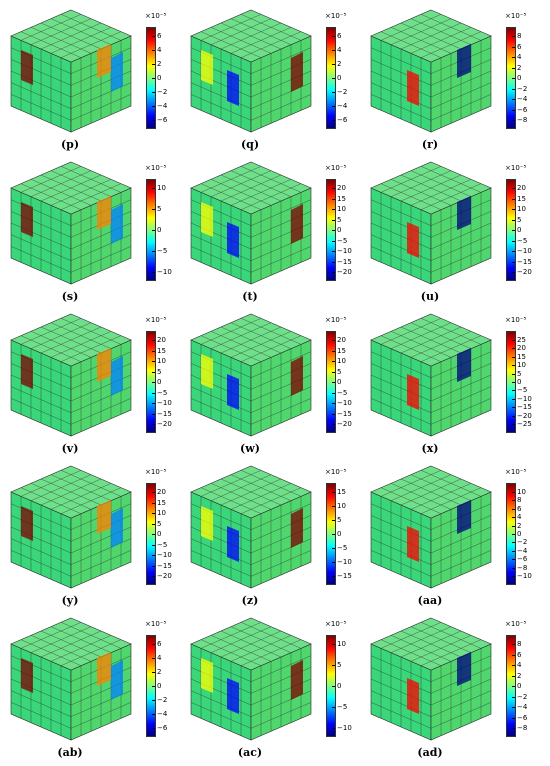 The image size is (550, 766). What do you see at coordinates (430, 600) in the screenshot?
I see `panel-label: (aa)` at bounding box center [430, 600].